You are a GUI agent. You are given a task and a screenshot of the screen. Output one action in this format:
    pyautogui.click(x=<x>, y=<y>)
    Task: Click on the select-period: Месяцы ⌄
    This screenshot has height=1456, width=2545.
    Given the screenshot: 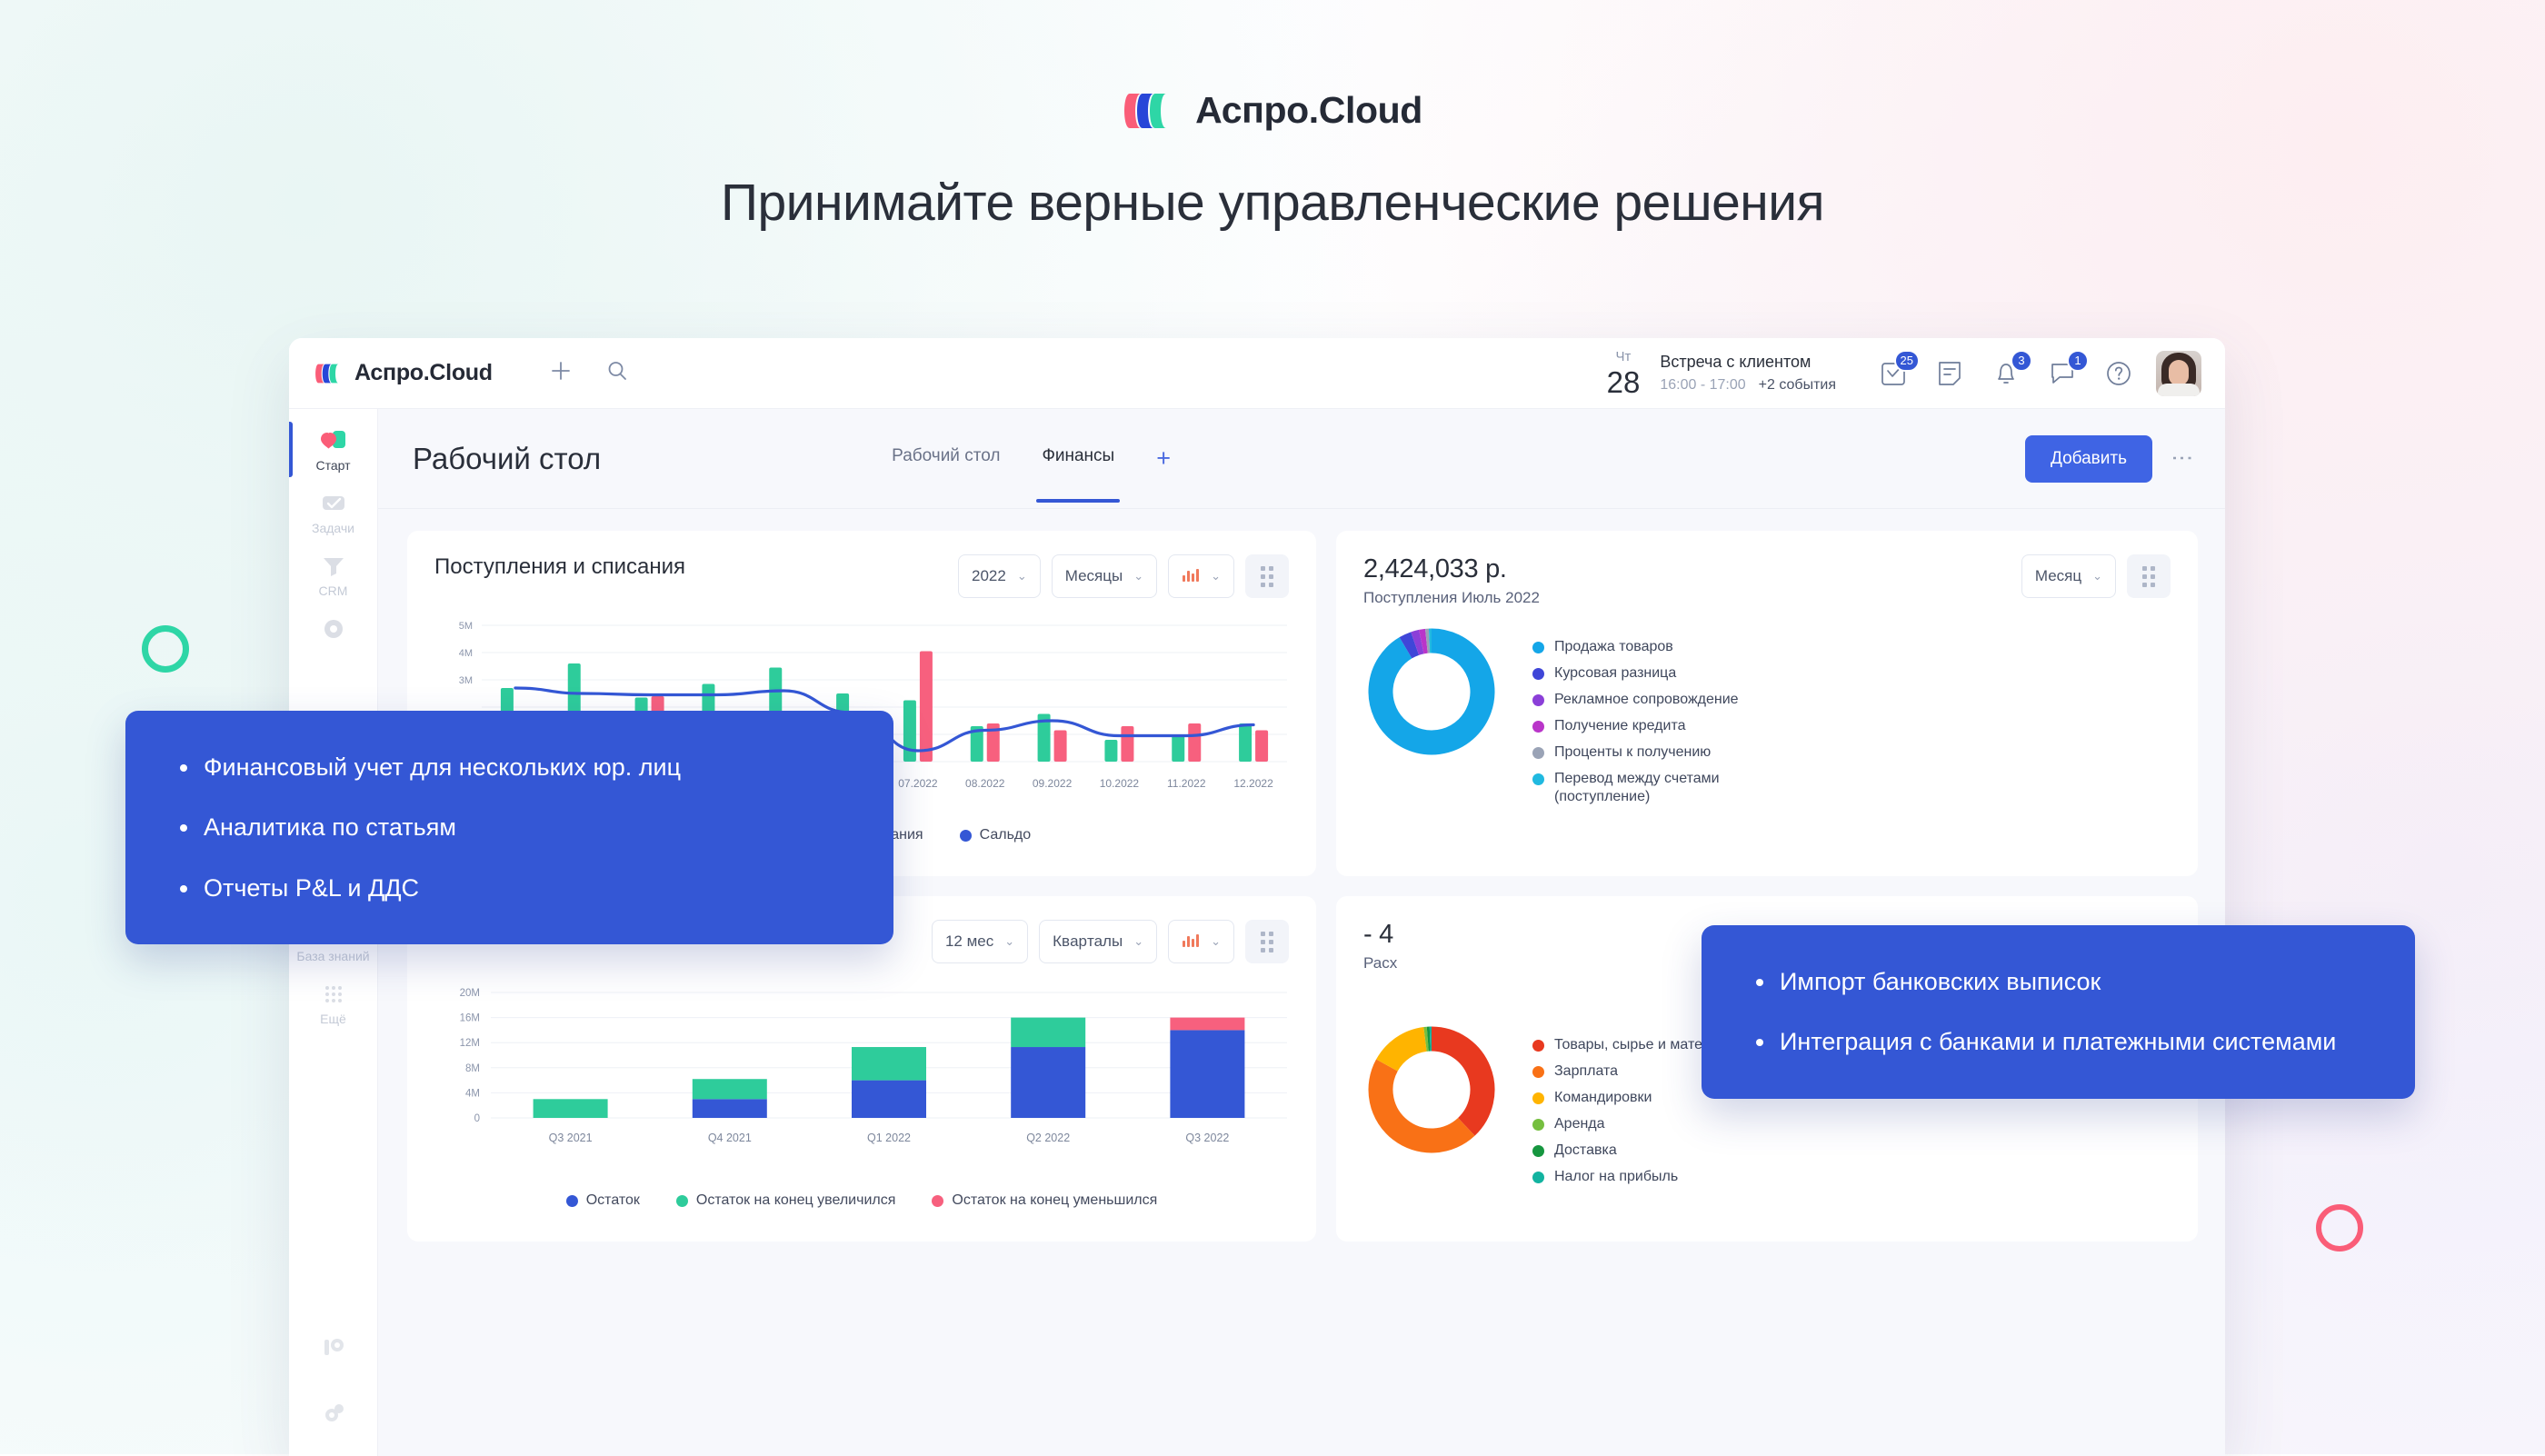 What is the action you would take?
    pyautogui.click(x=1104, y=576)
    